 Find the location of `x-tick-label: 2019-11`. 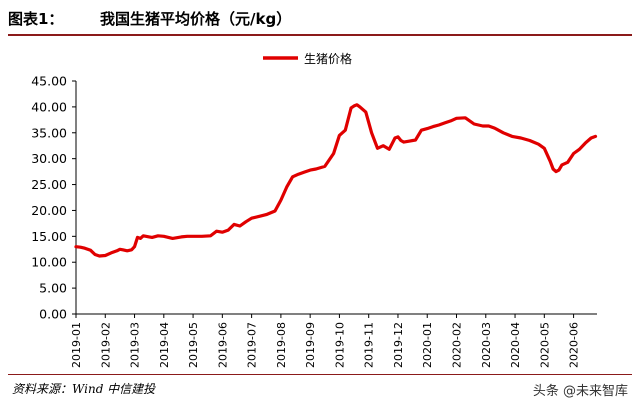

x-tick-label: 2019-11 is located at coordinates (369, 345).